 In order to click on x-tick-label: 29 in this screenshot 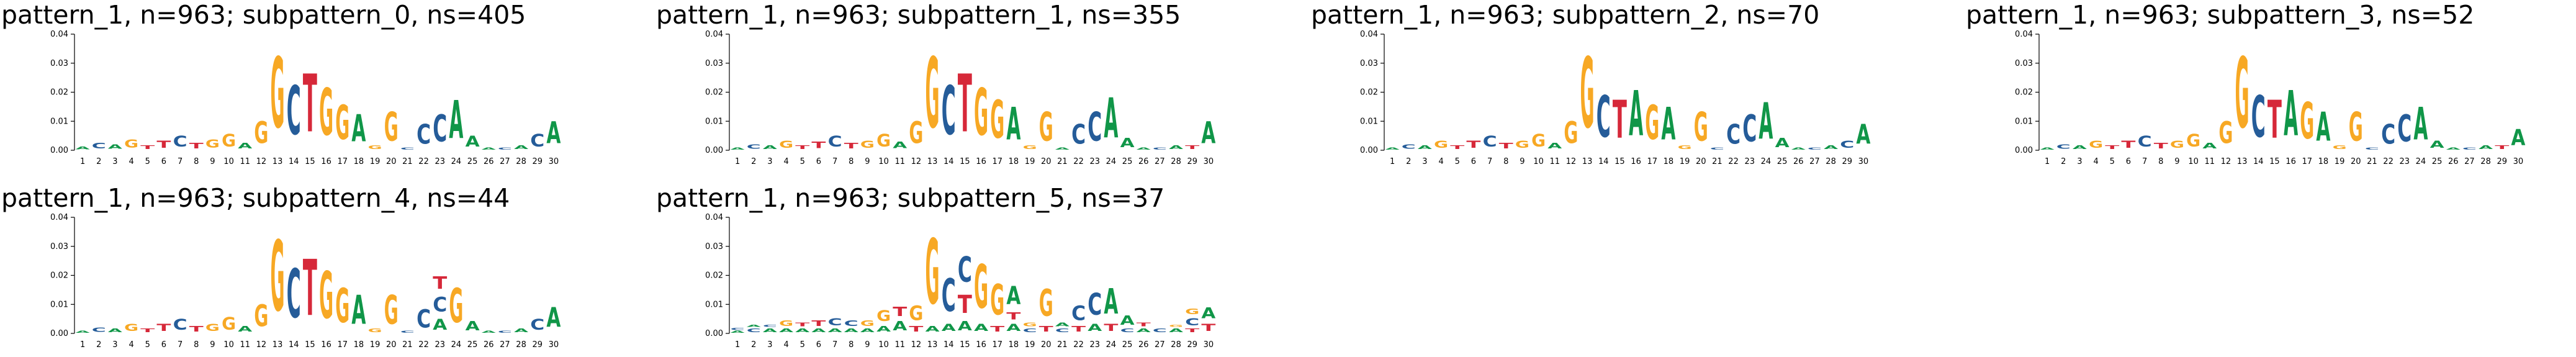, I will do `click(1192, 162)`.